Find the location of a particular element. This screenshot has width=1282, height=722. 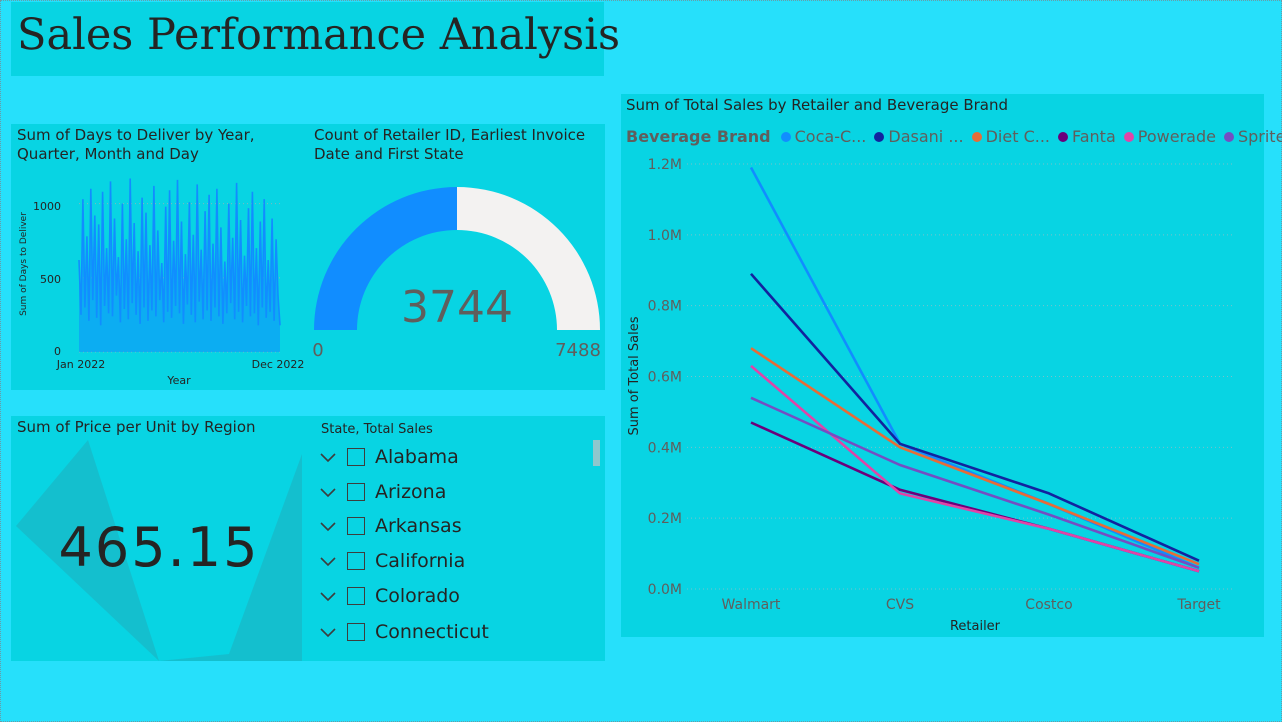

slicer-item-label: Connecticut is located at coordinates (432, 632).